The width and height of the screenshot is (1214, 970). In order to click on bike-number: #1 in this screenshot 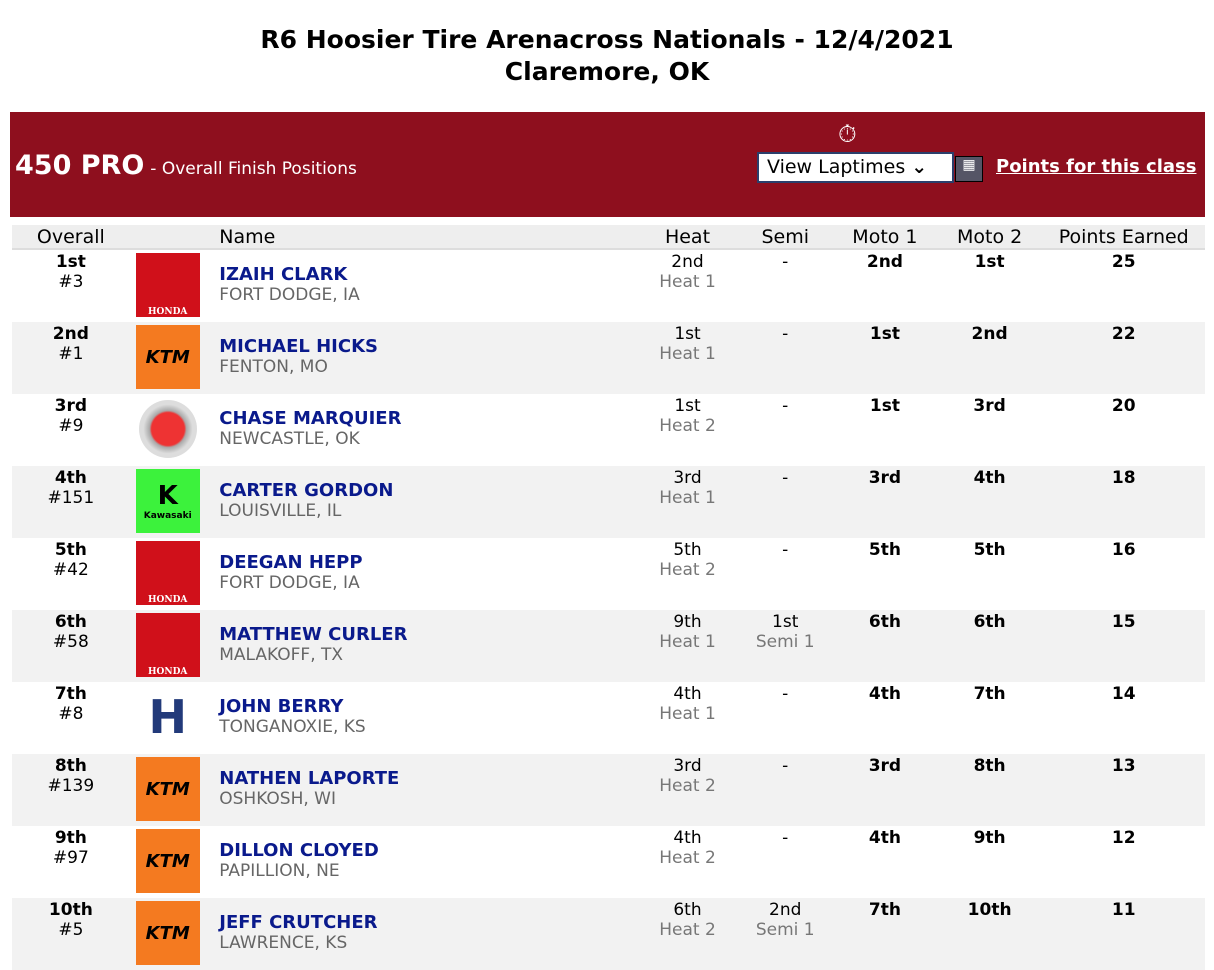, I will do `click(71, 354)`.